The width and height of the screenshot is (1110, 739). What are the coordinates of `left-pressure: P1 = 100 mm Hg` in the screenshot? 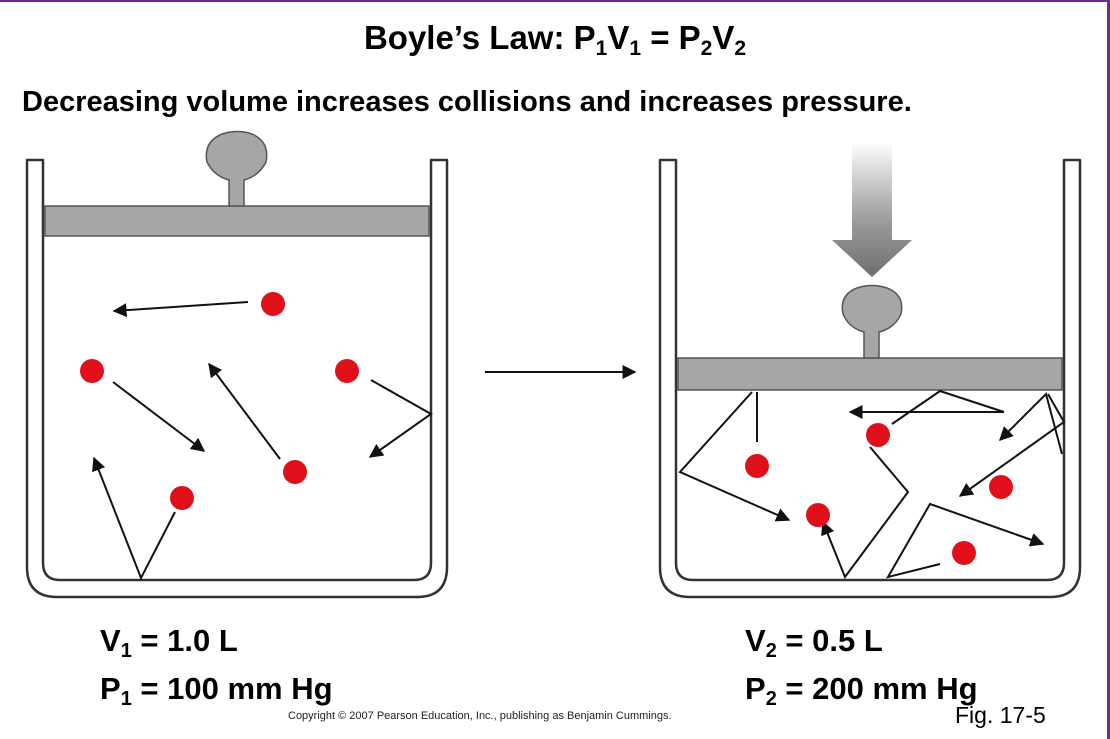 It's located at (216, 690).